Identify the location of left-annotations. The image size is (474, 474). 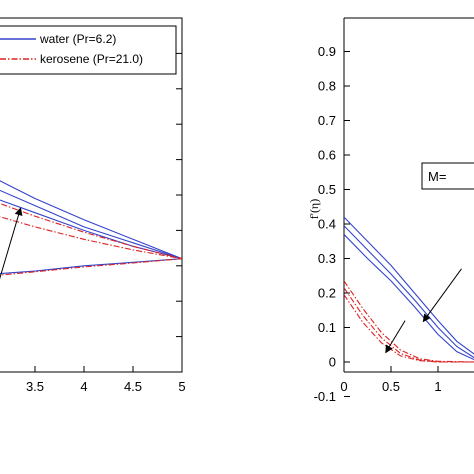
(11, 243).